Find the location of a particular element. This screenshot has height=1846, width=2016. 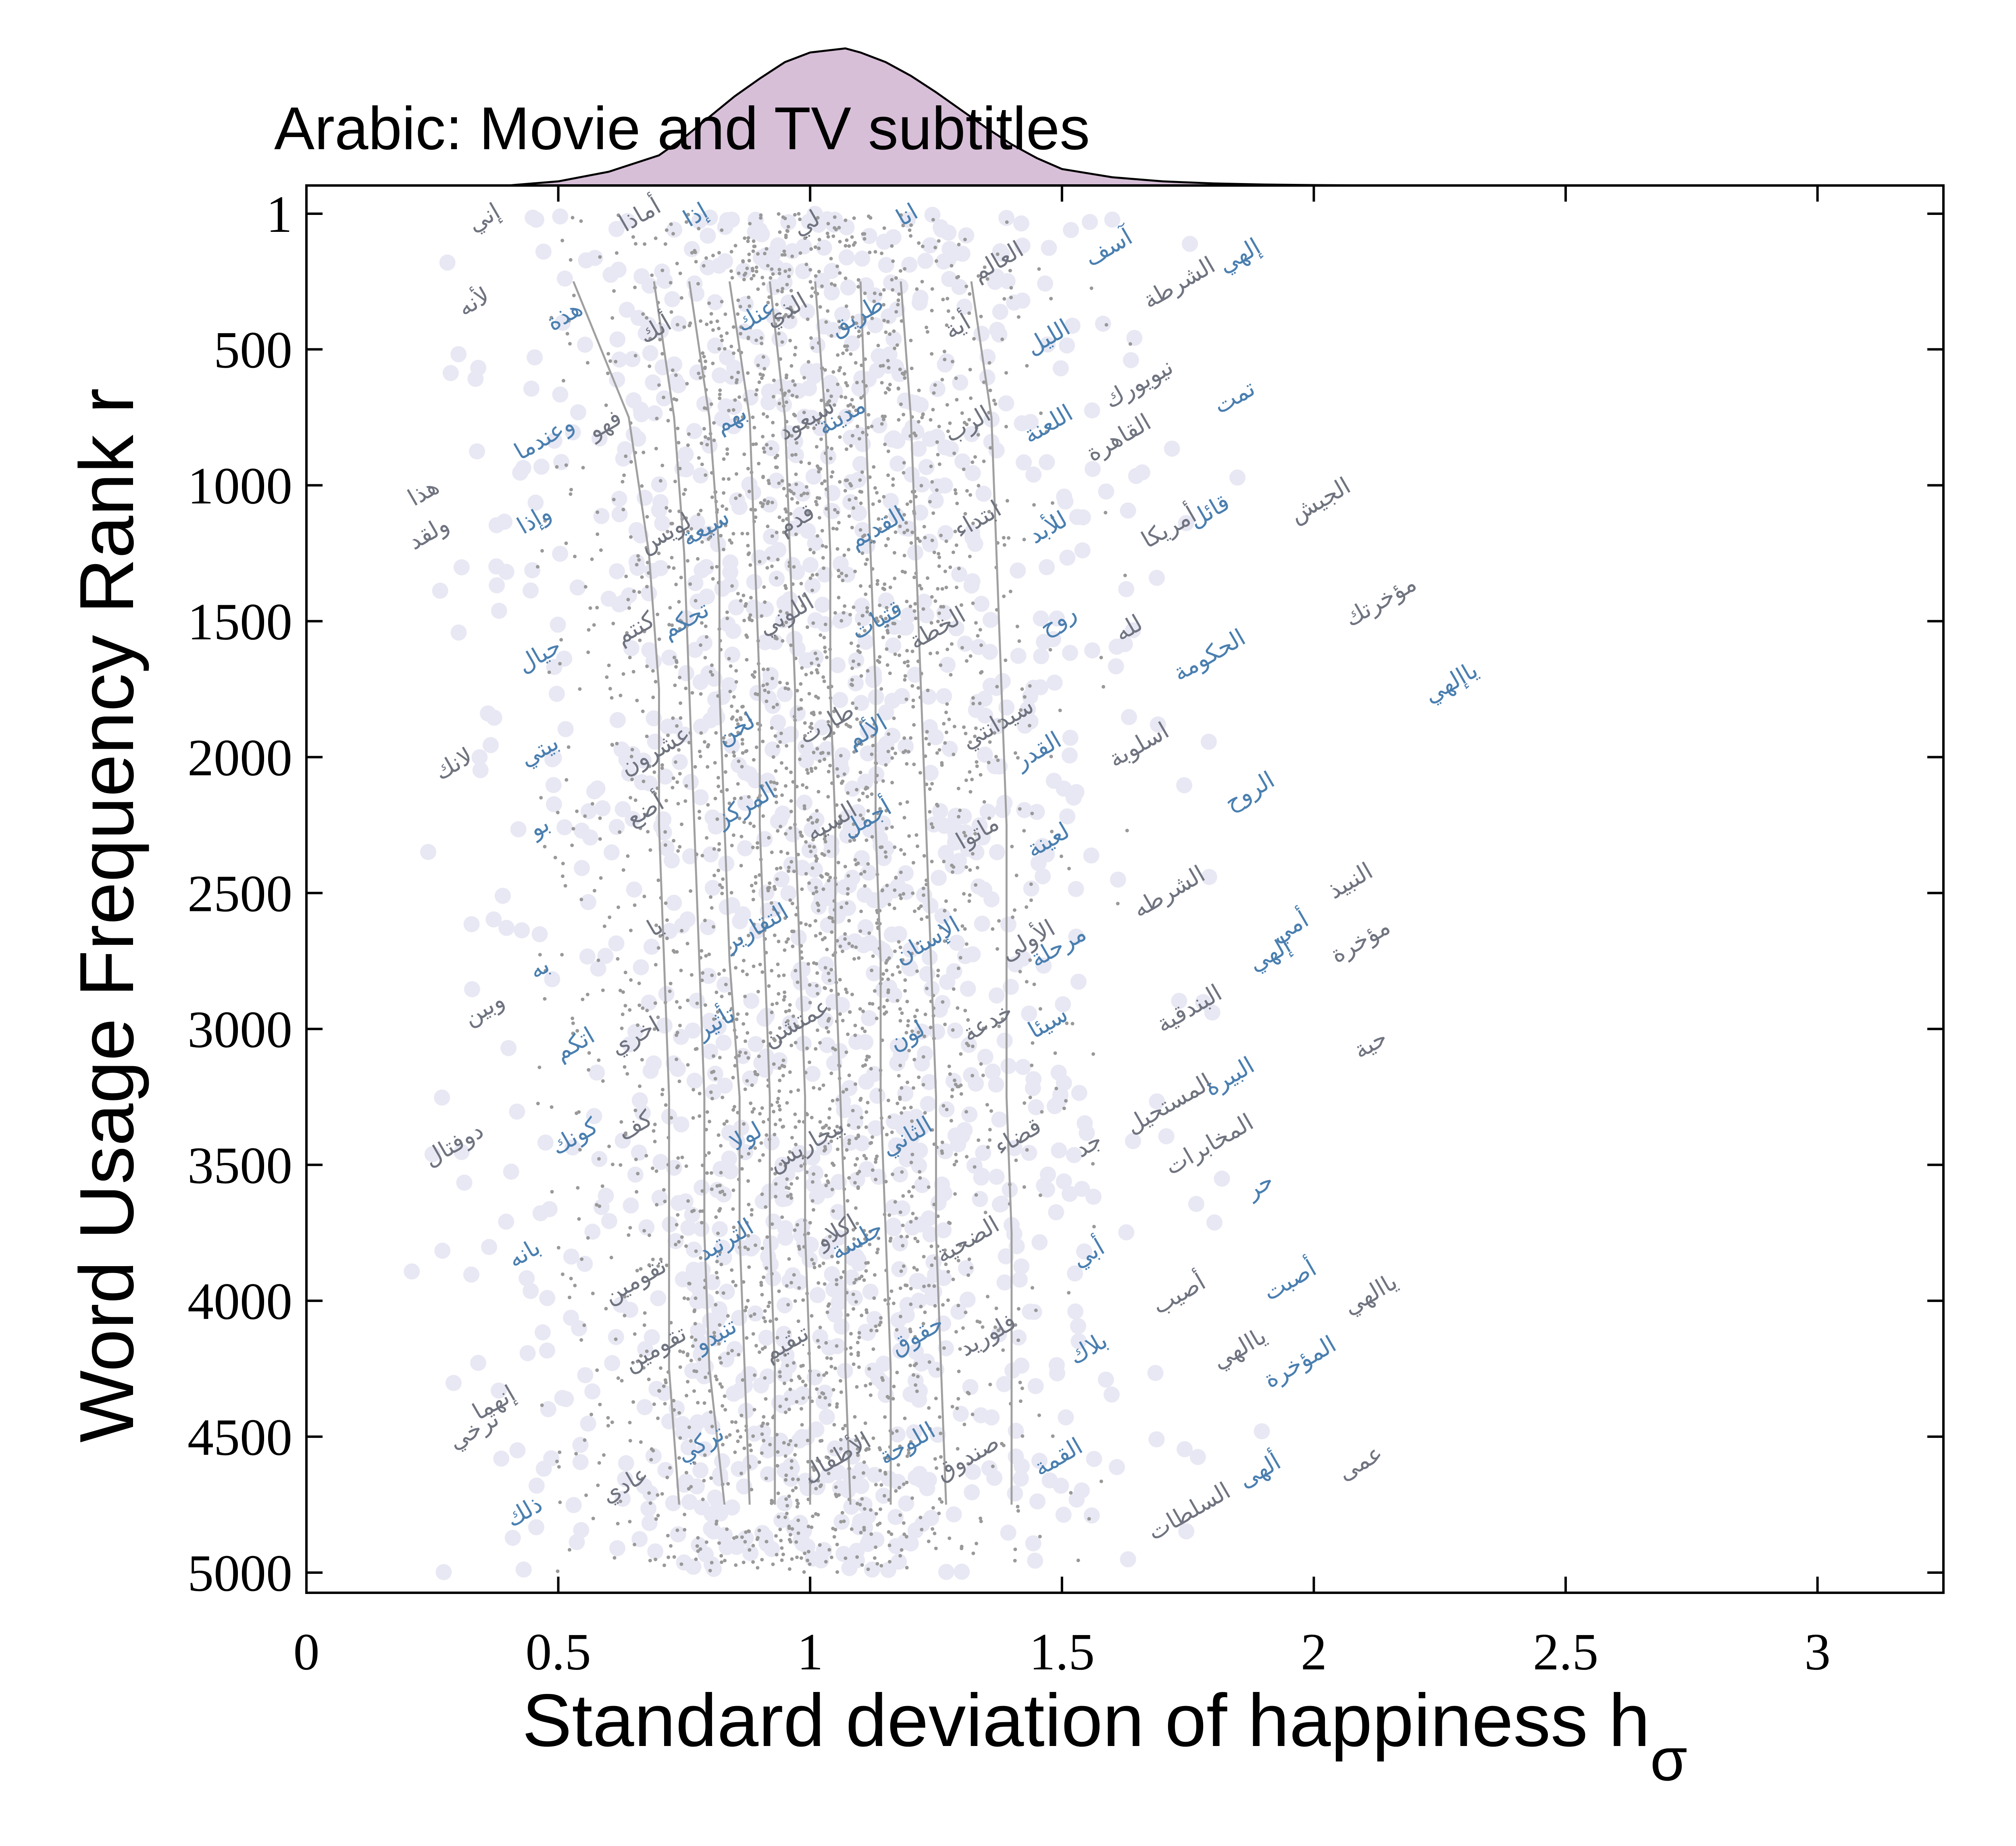

word-label: اسلوبة is located at coordinates (1139, 745).